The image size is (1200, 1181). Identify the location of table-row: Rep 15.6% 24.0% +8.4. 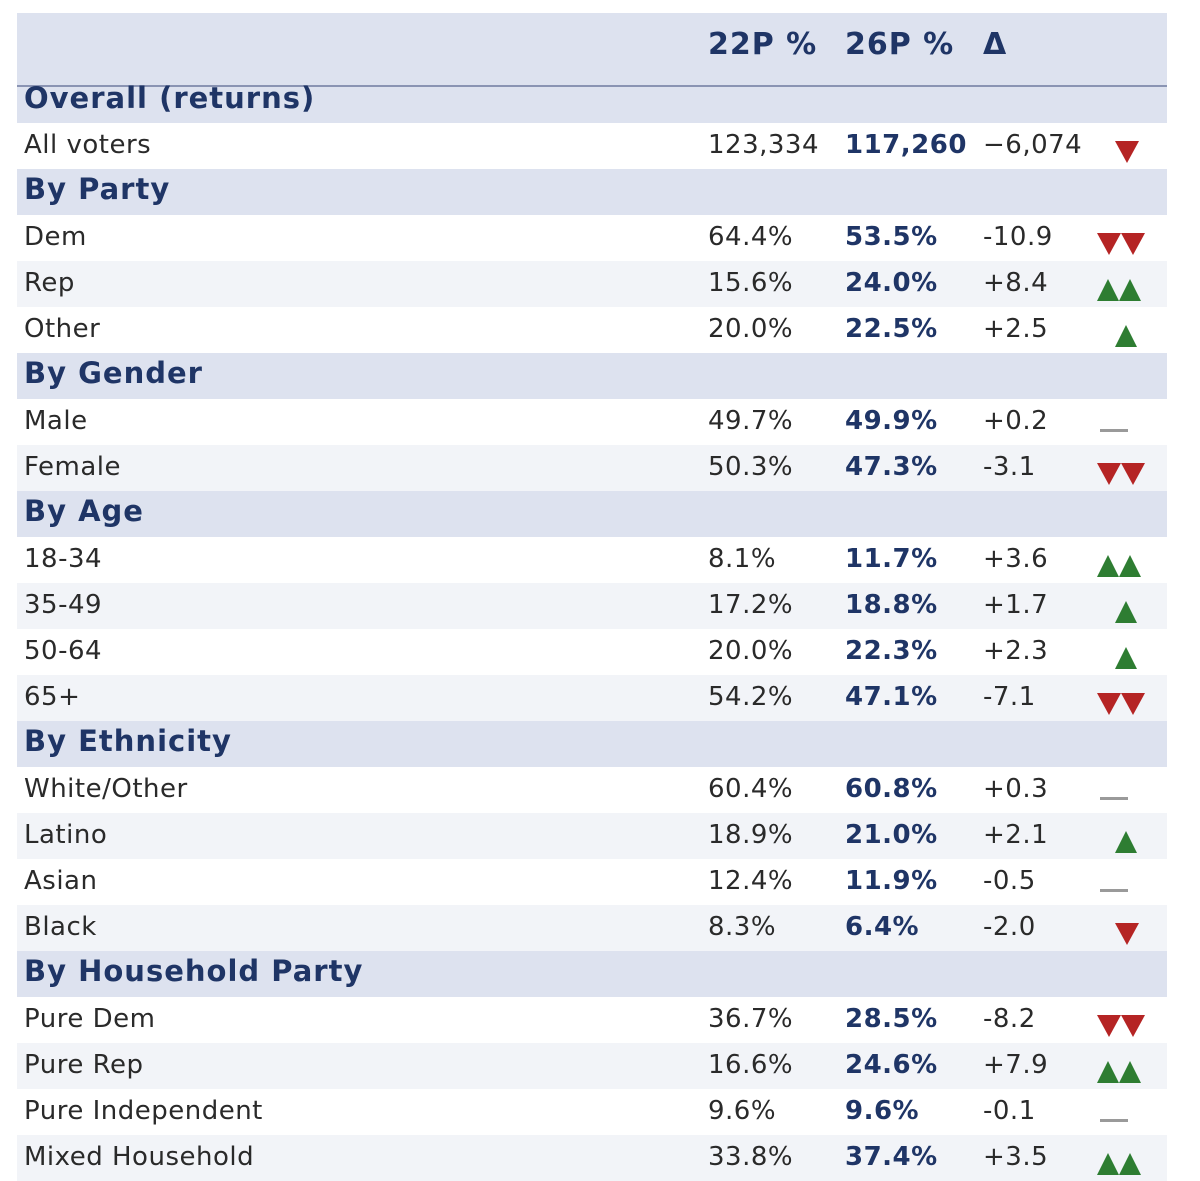
(592, 284).